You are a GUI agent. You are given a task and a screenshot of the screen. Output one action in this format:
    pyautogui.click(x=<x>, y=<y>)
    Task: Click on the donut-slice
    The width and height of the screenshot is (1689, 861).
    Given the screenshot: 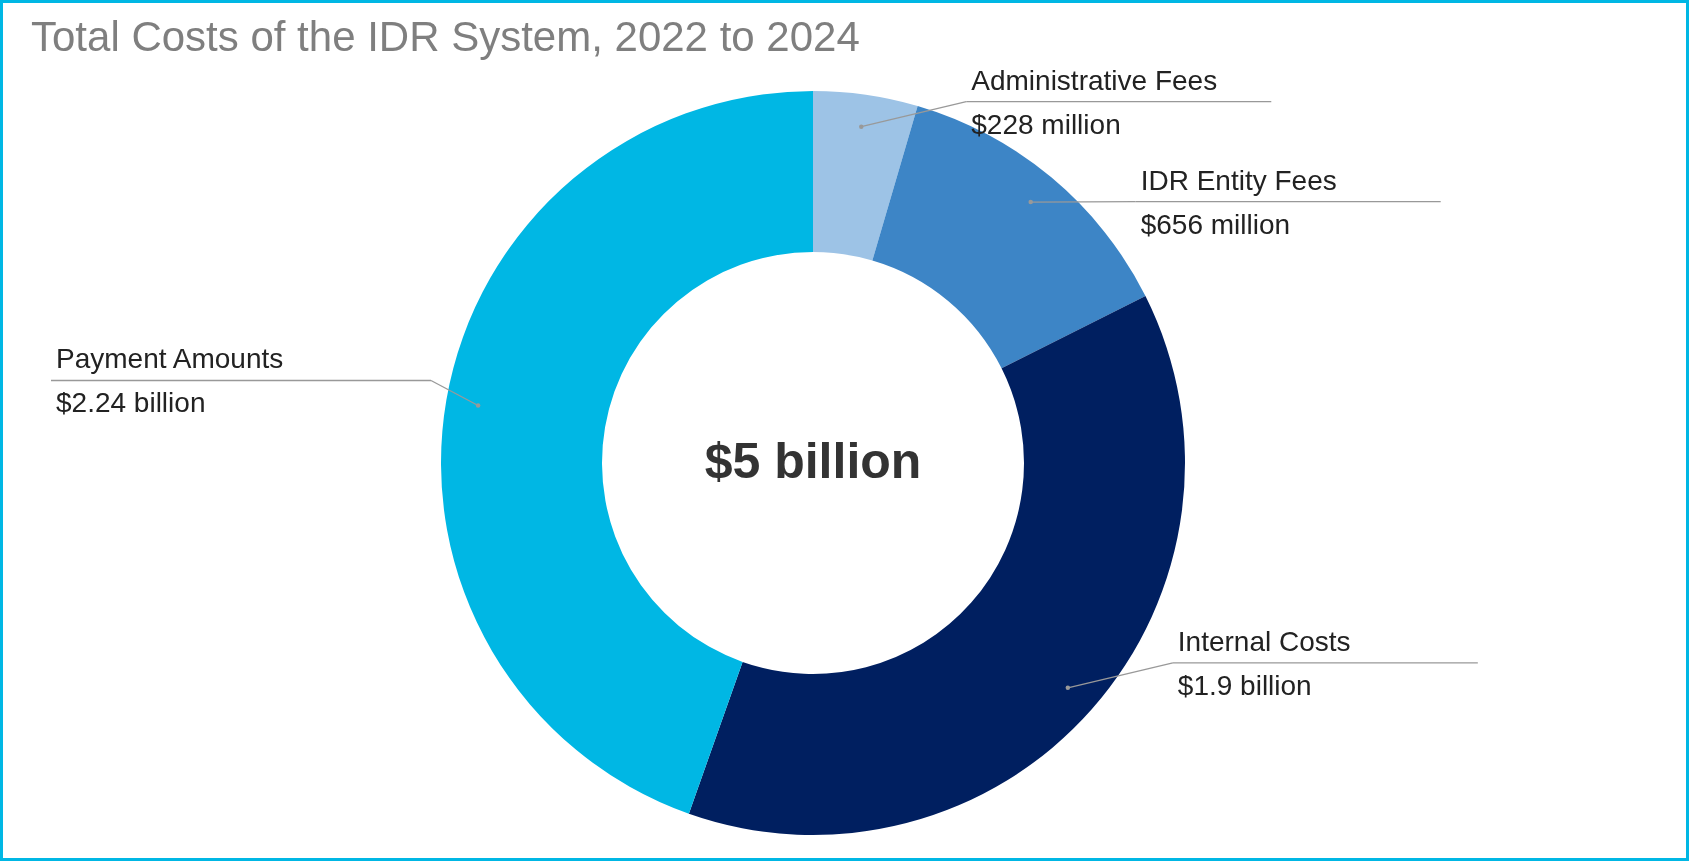 What is the action you would take?
    pyautogui.click(x=865, y=176)
    